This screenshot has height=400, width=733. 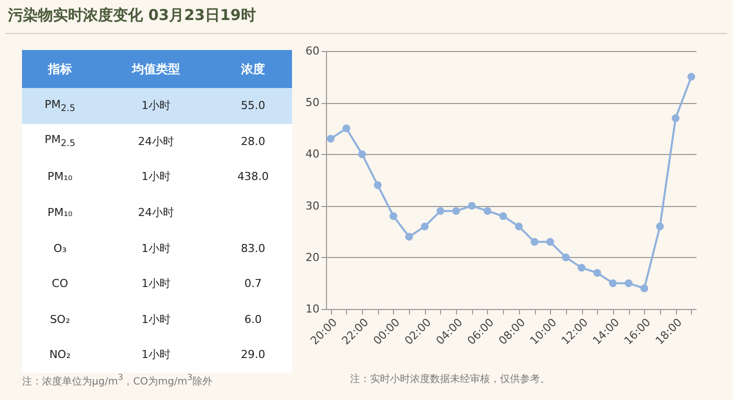 I want to click on text: 29.0, so click(x=253, y=355).